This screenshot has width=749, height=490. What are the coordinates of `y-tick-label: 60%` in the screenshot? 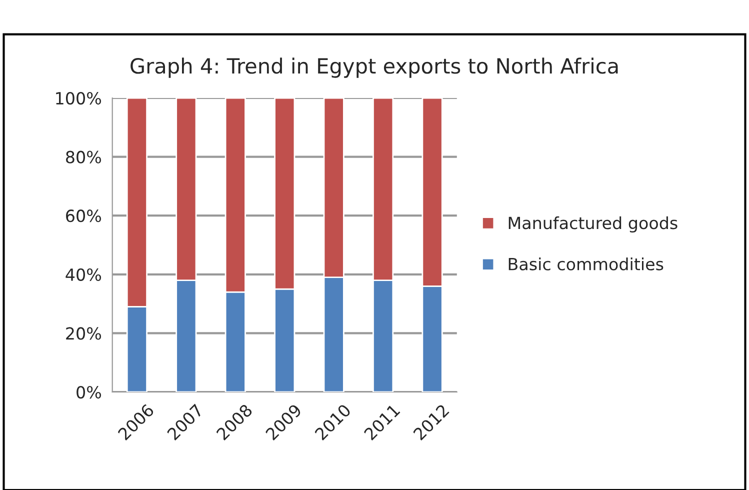 It's located at (84, 216).